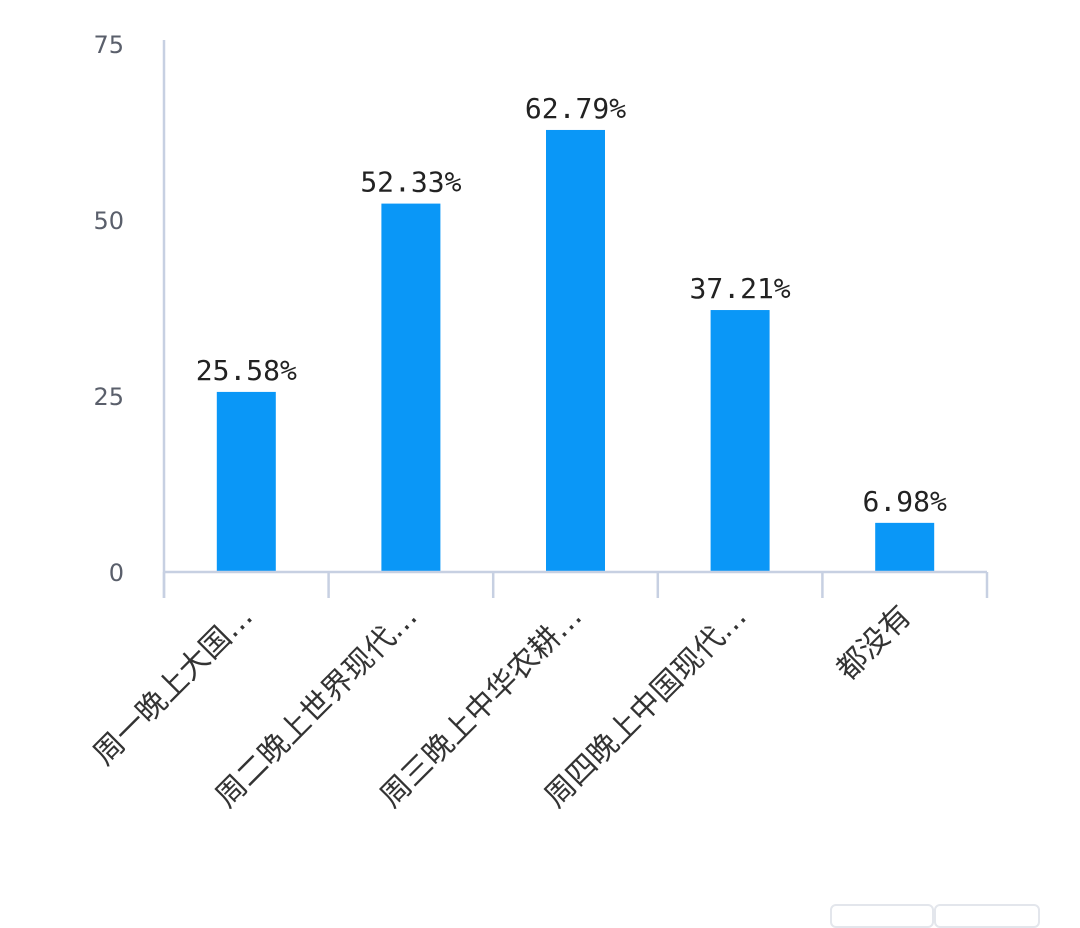 This screenshot has height=928, width=1080. What do you see at coordinates (108, 45) in the screenshot?
I see `y-tick-label-3: 75` at bounding box center [108, 45].